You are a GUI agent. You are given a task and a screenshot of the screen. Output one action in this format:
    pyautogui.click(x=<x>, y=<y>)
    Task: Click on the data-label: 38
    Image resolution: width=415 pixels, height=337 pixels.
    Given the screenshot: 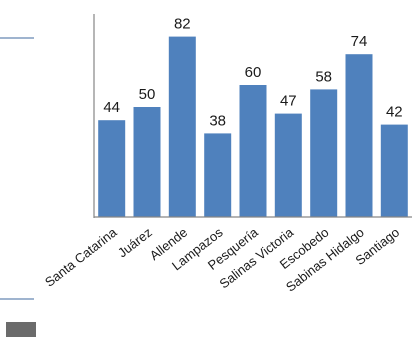 What is the action you would take?
    pyautogui.click(x=217, y=120)
    